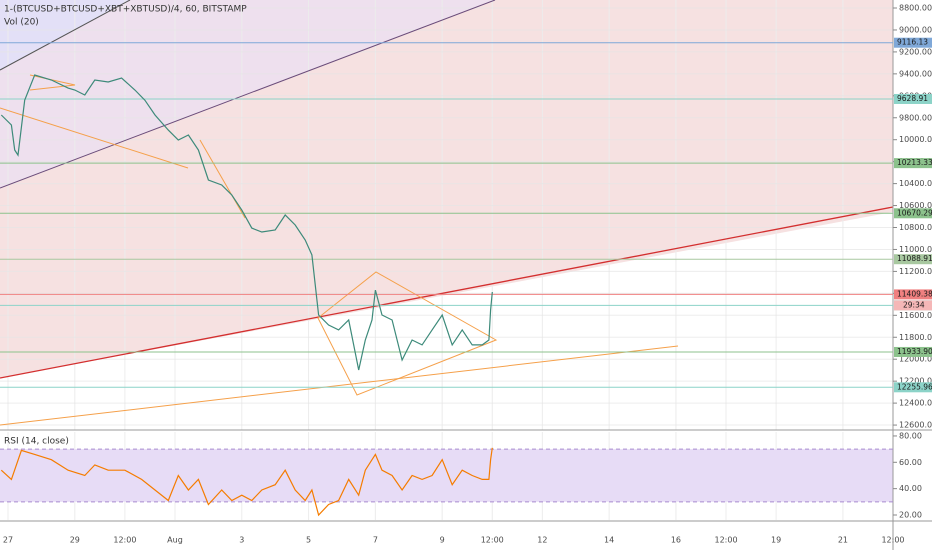 The width and height of the screenshot is (932, 550). Describe the element at coordinates (915, 183) in the screenshot. I see `y-tick-label: 10400.00` at that location.